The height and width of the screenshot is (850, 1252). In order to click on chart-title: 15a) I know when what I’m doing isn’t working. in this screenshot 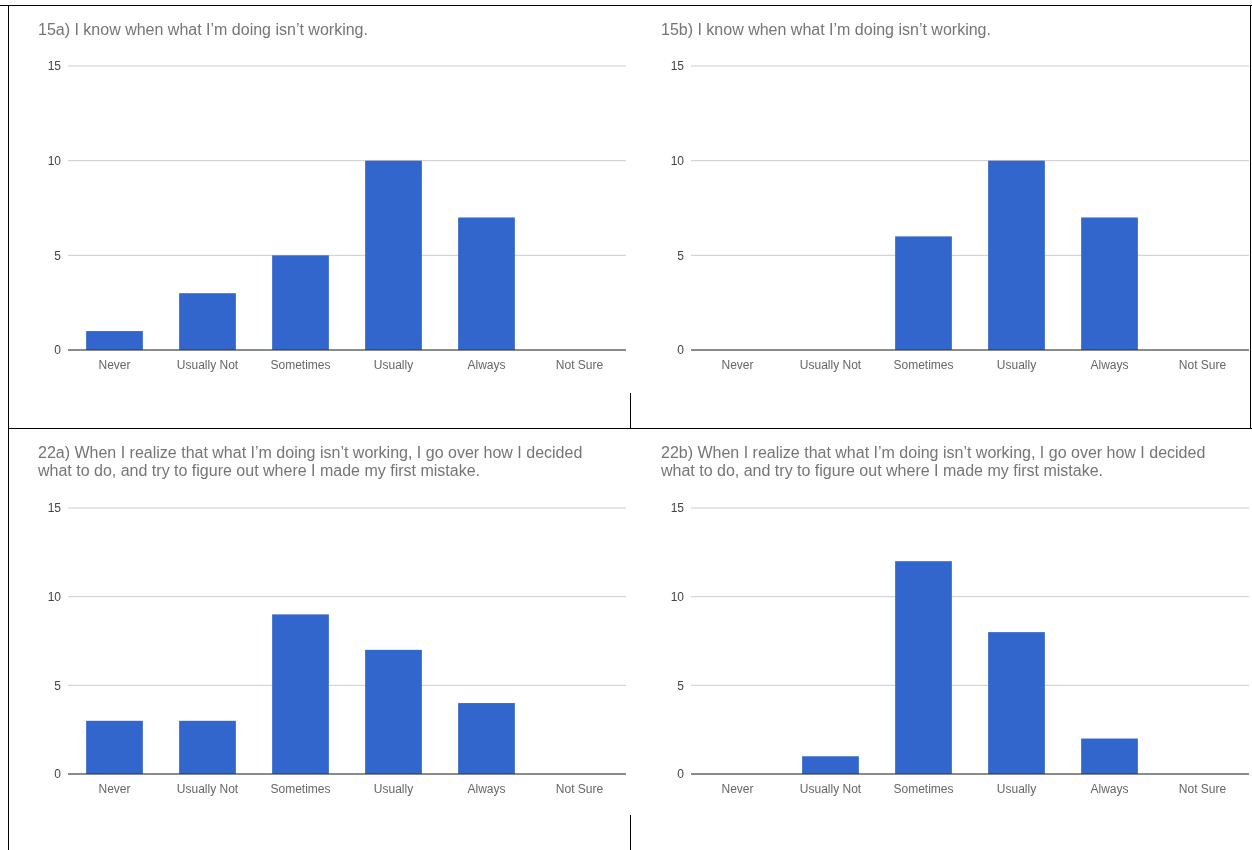, I will do `click(203, 29)`.